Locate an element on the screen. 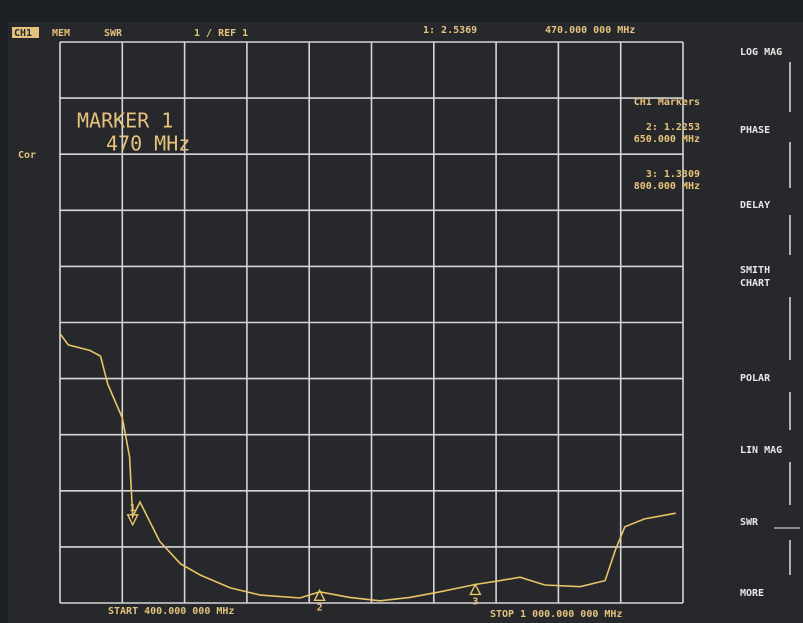  stop-freq: STOP 1 000.000 000 MHz is located at coordinates (556, 614).